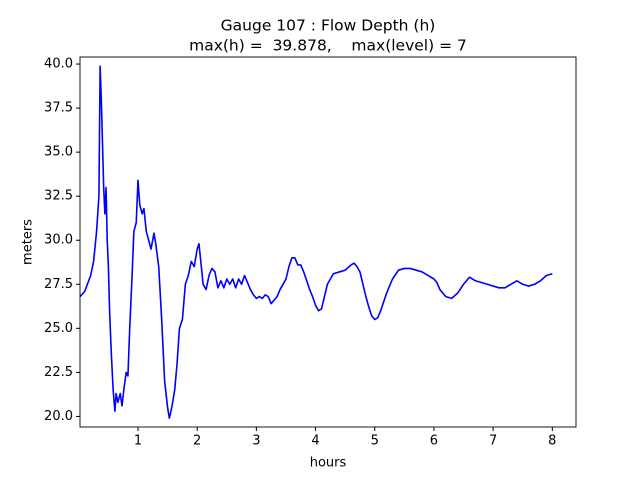  I want to click on x-tick-label: 8, so click(552, 441).